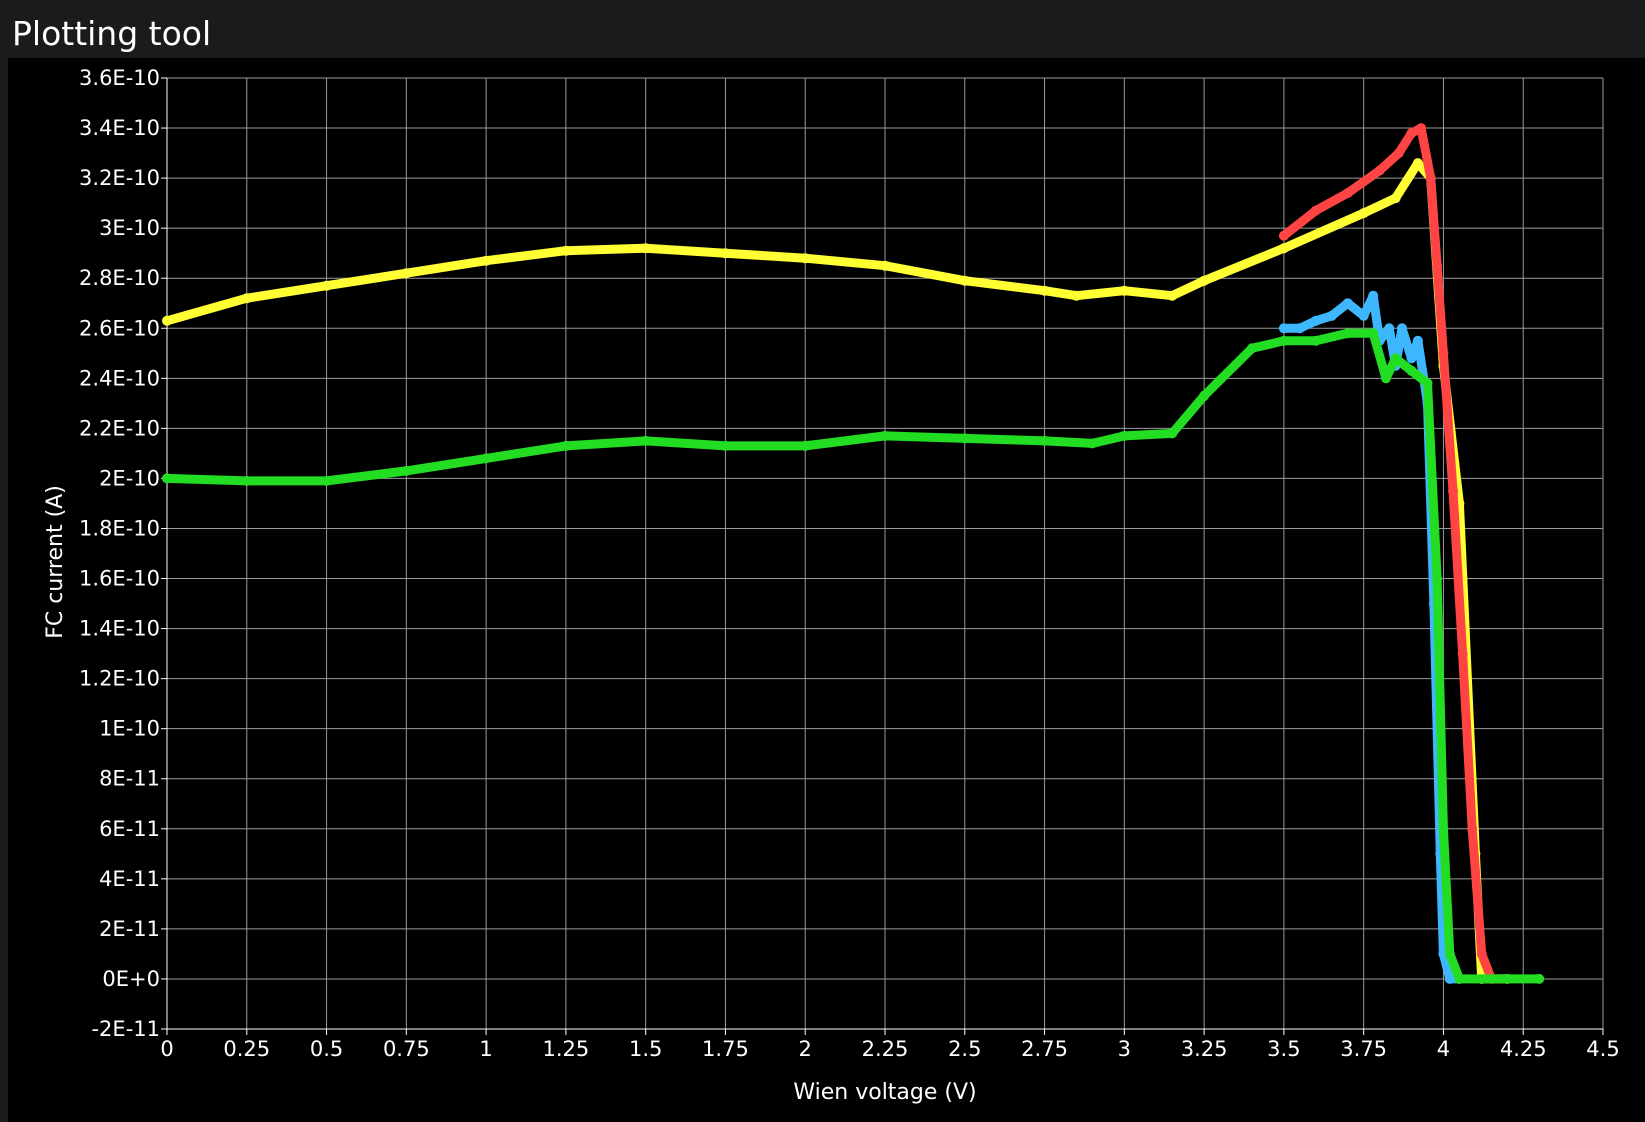  What do you see at coordinates (119, 128) in the screenshot?
I see `y-tick-label: 3.4E-10` at bounding box center [119, 128].